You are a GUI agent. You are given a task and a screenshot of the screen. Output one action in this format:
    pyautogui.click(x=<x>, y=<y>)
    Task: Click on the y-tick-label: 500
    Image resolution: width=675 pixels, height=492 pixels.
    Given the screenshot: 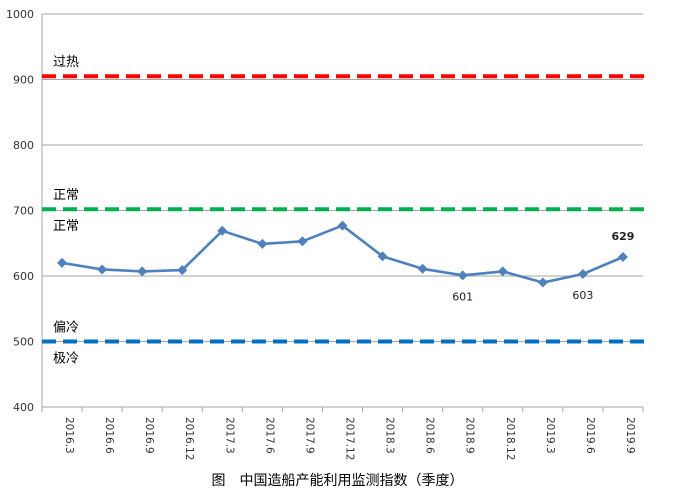 What is the action you would take?
    pyautogui.click(x=23, y=342)
    